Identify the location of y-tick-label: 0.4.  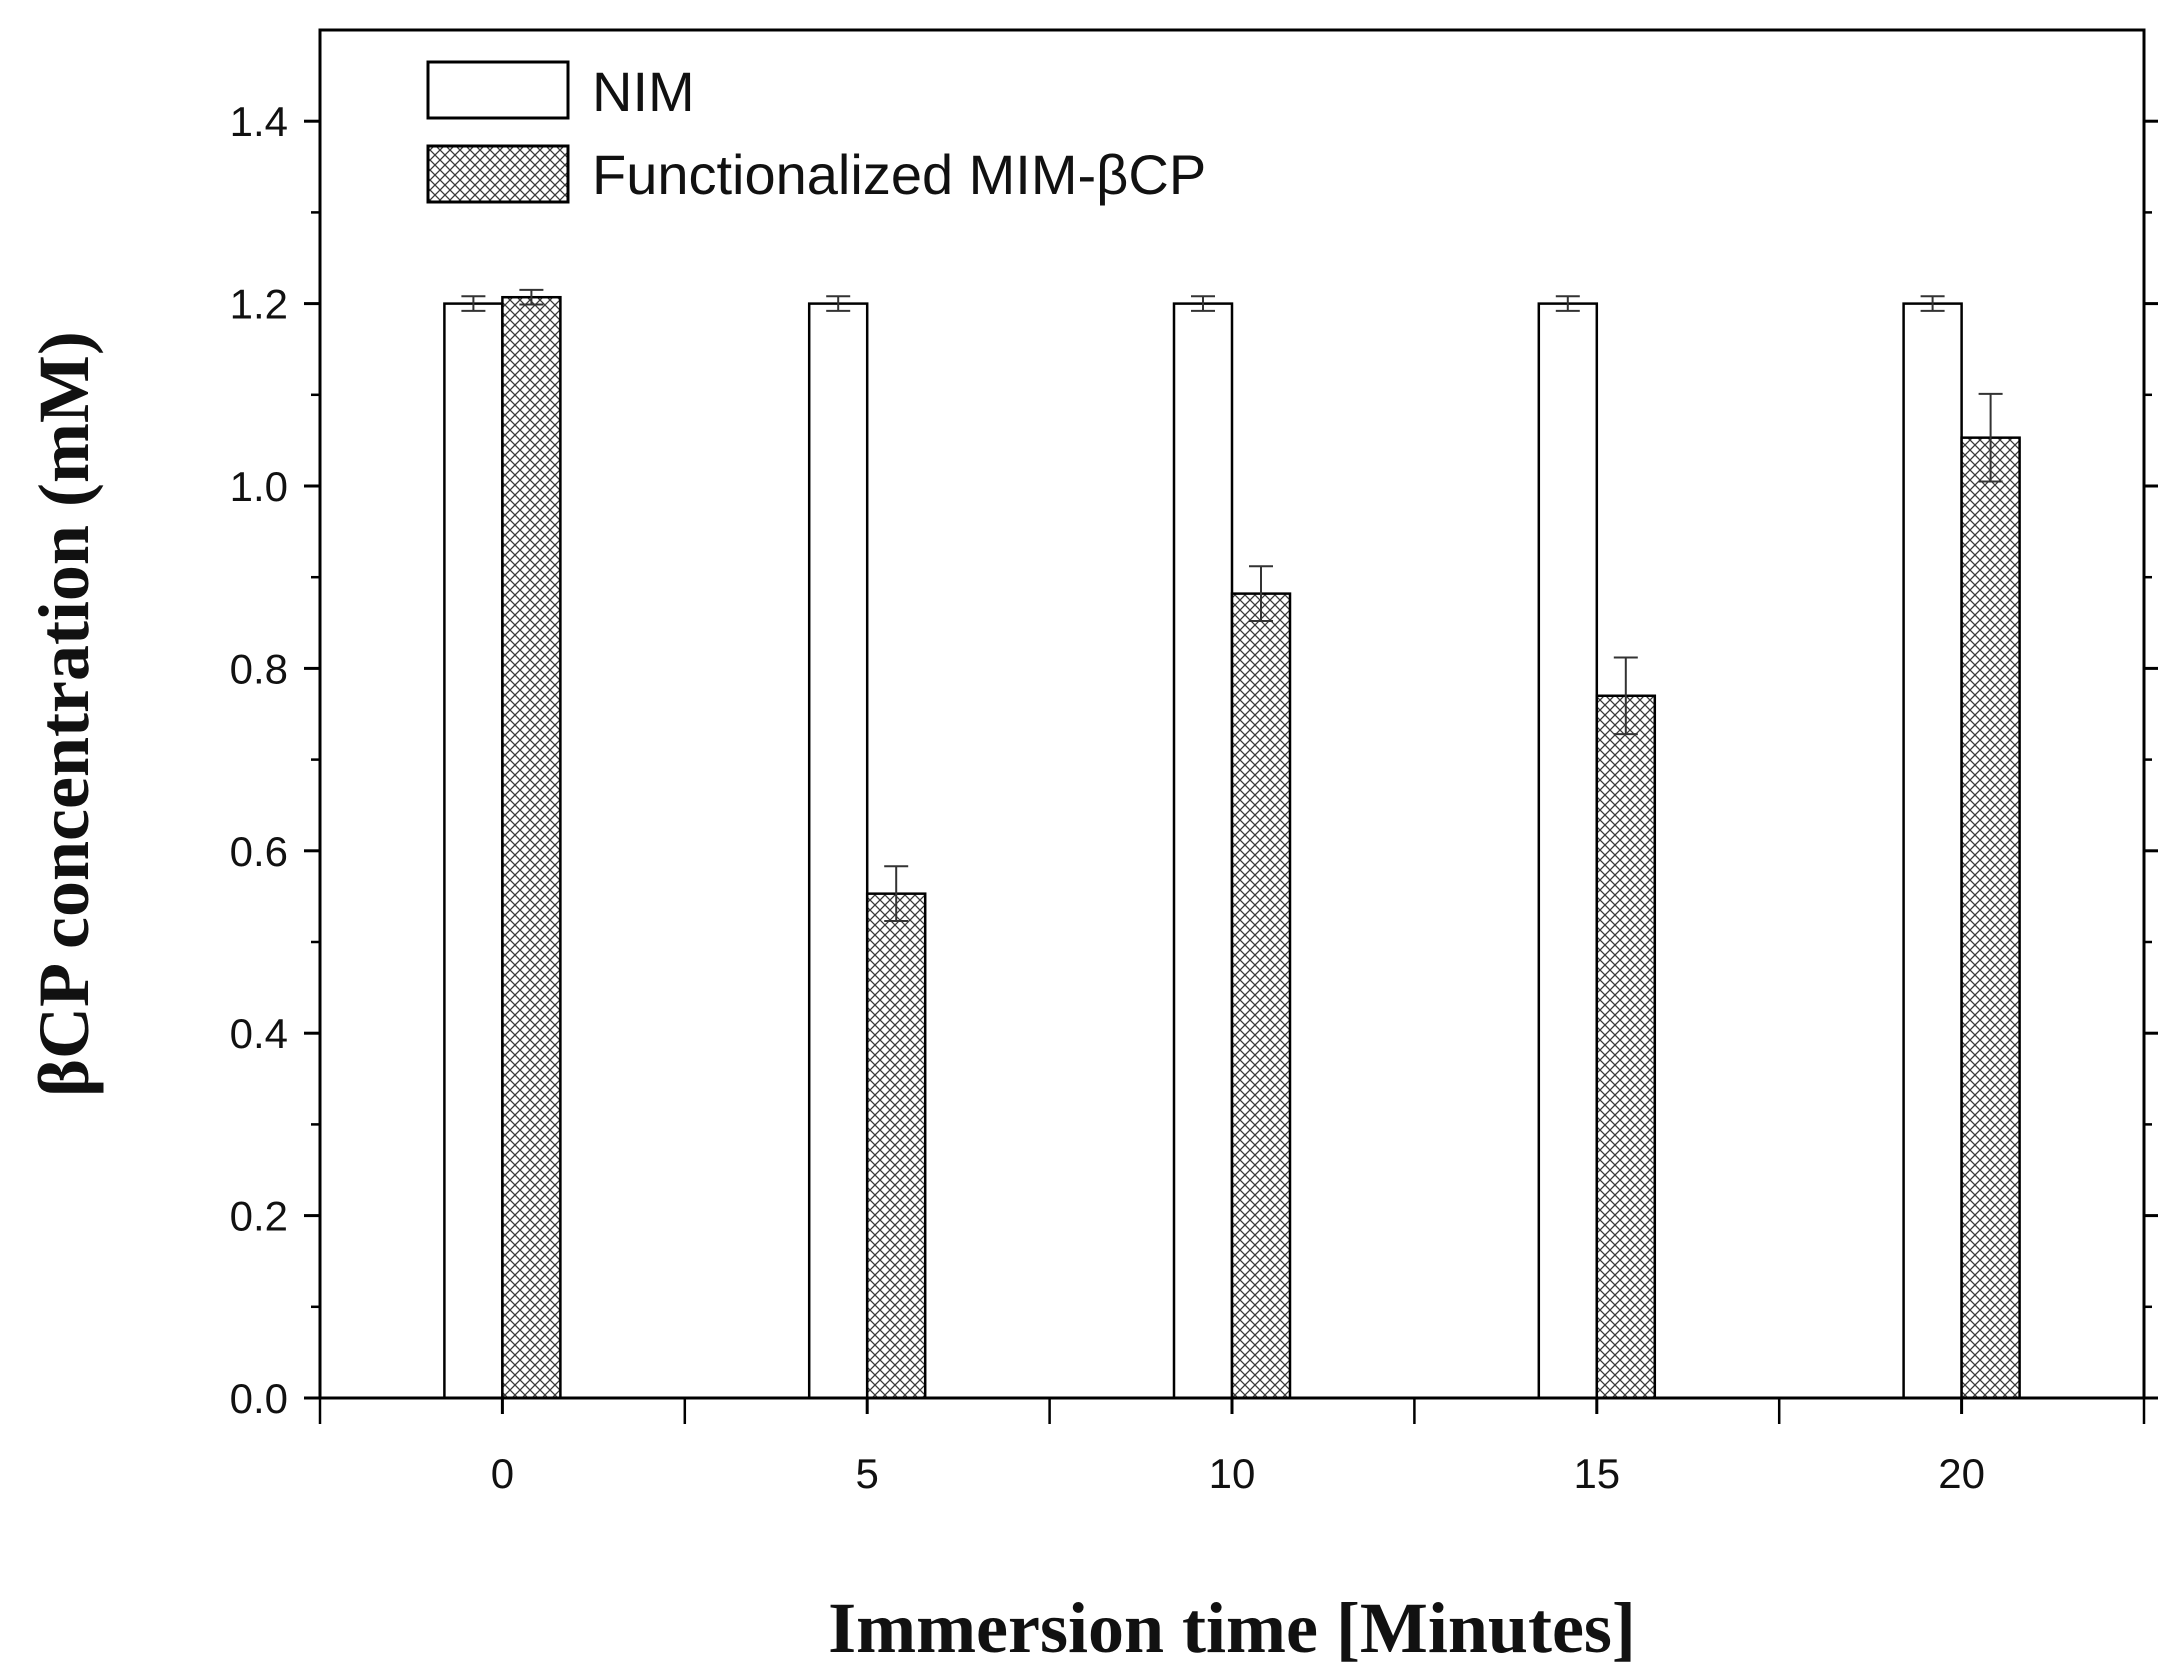
(259, 1033).